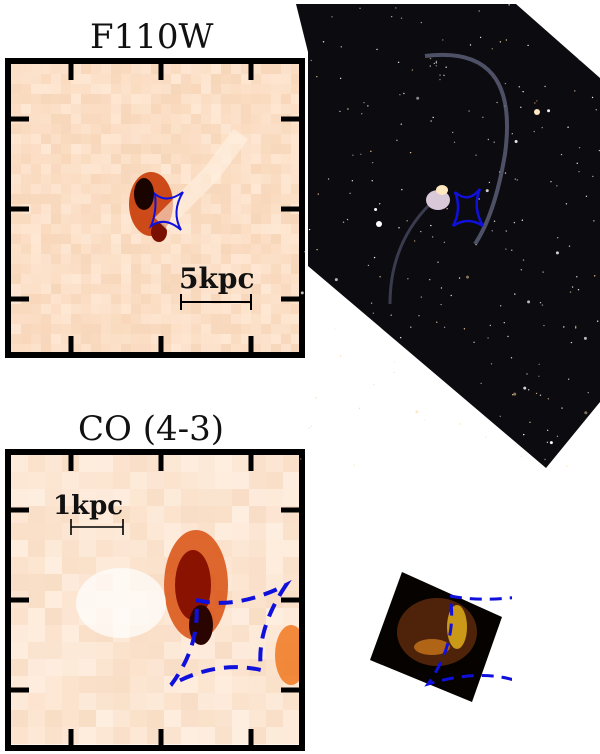 This screenshot has width=600, height=754. Describe the element at coordinates (151, 429) in the screenshot. I see `panel-title-co43: CO (4-3)` at that location.